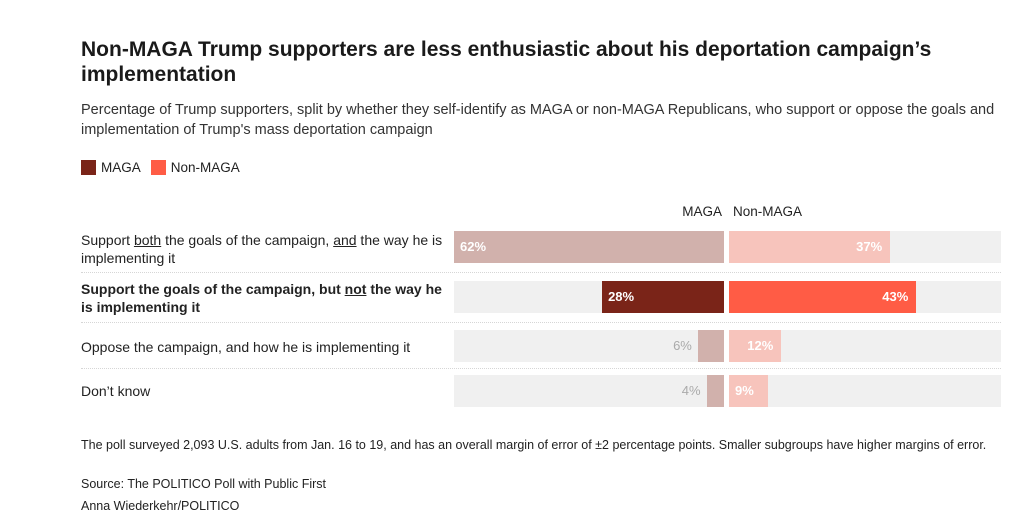 The height and width of the screenshot is (519, 1024). Describe the element at coordinates (895, 296) in the screenshot. I see `data-label-nonmaga: 43%` at that location.